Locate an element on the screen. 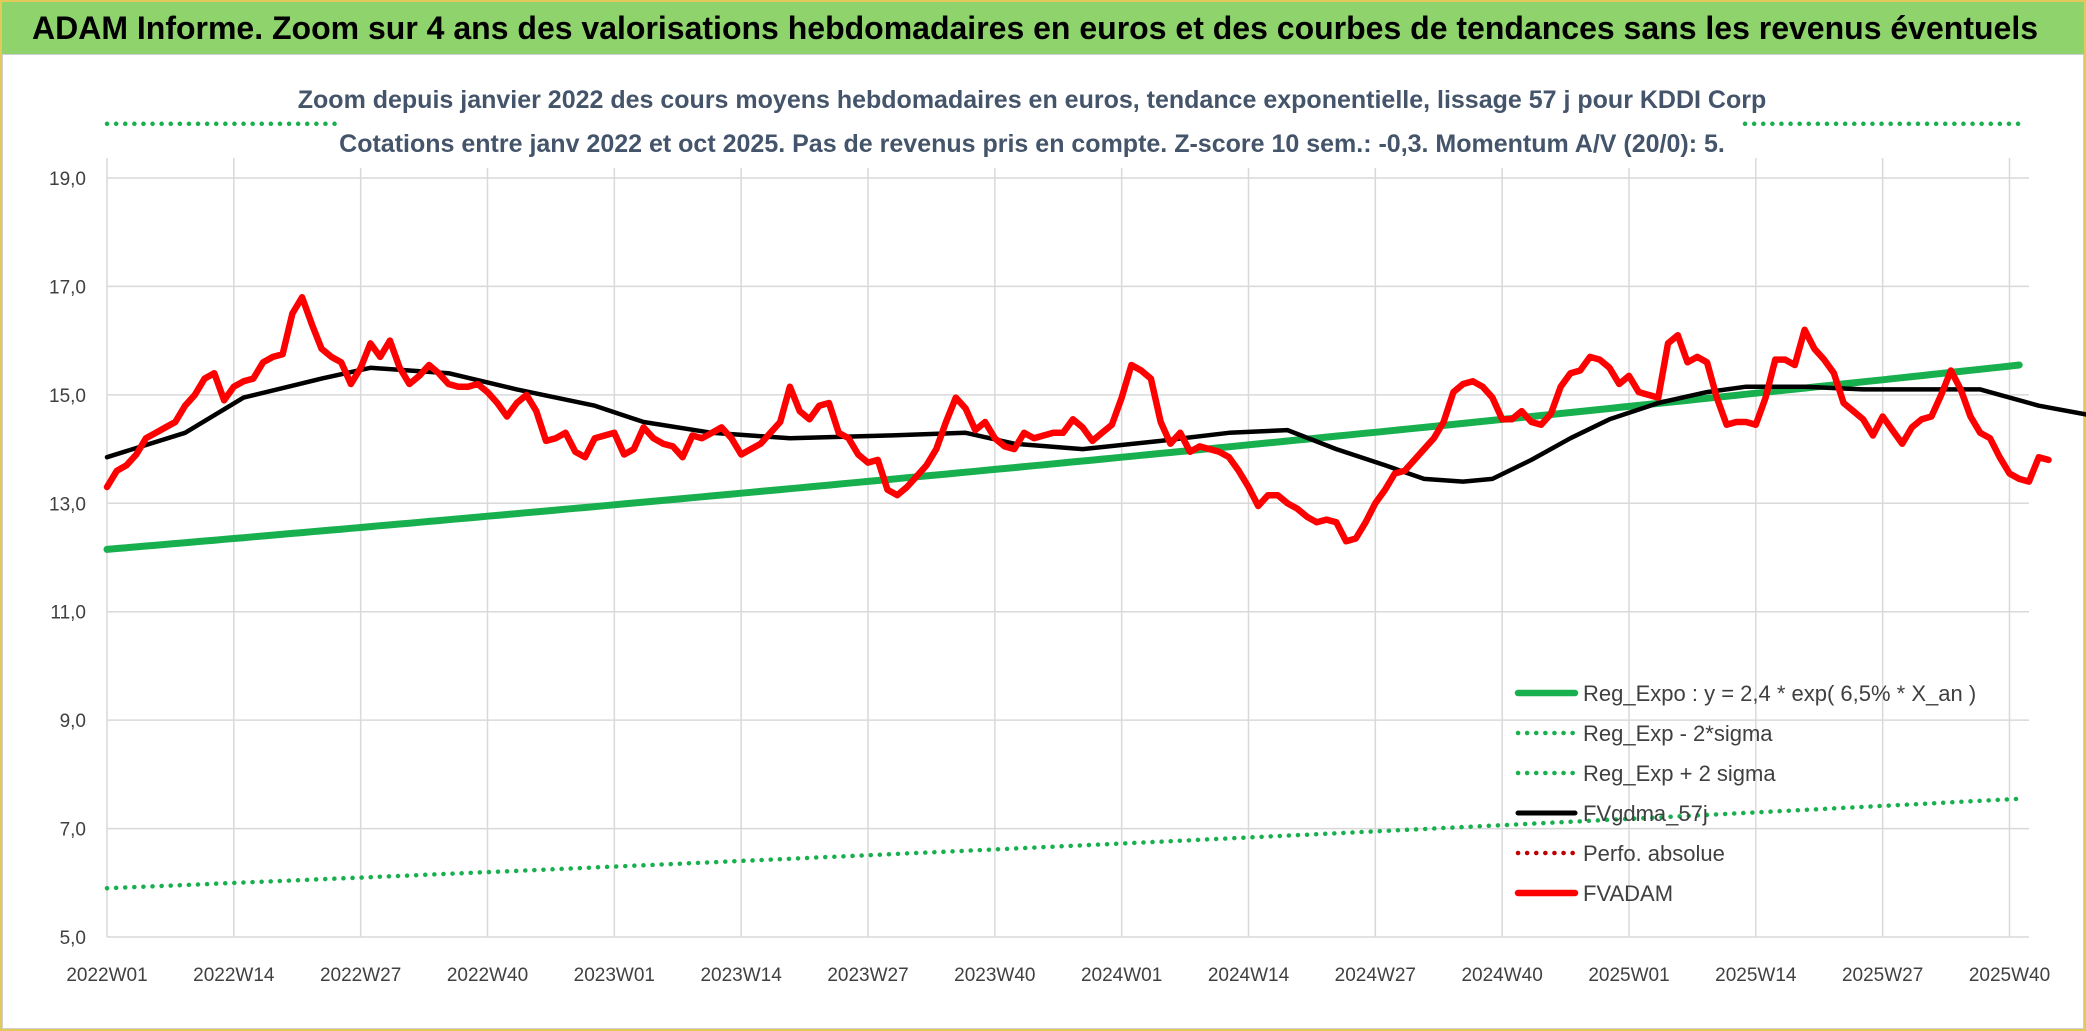  y-tick-label: 5,0 is located at coordinates (73, 938).